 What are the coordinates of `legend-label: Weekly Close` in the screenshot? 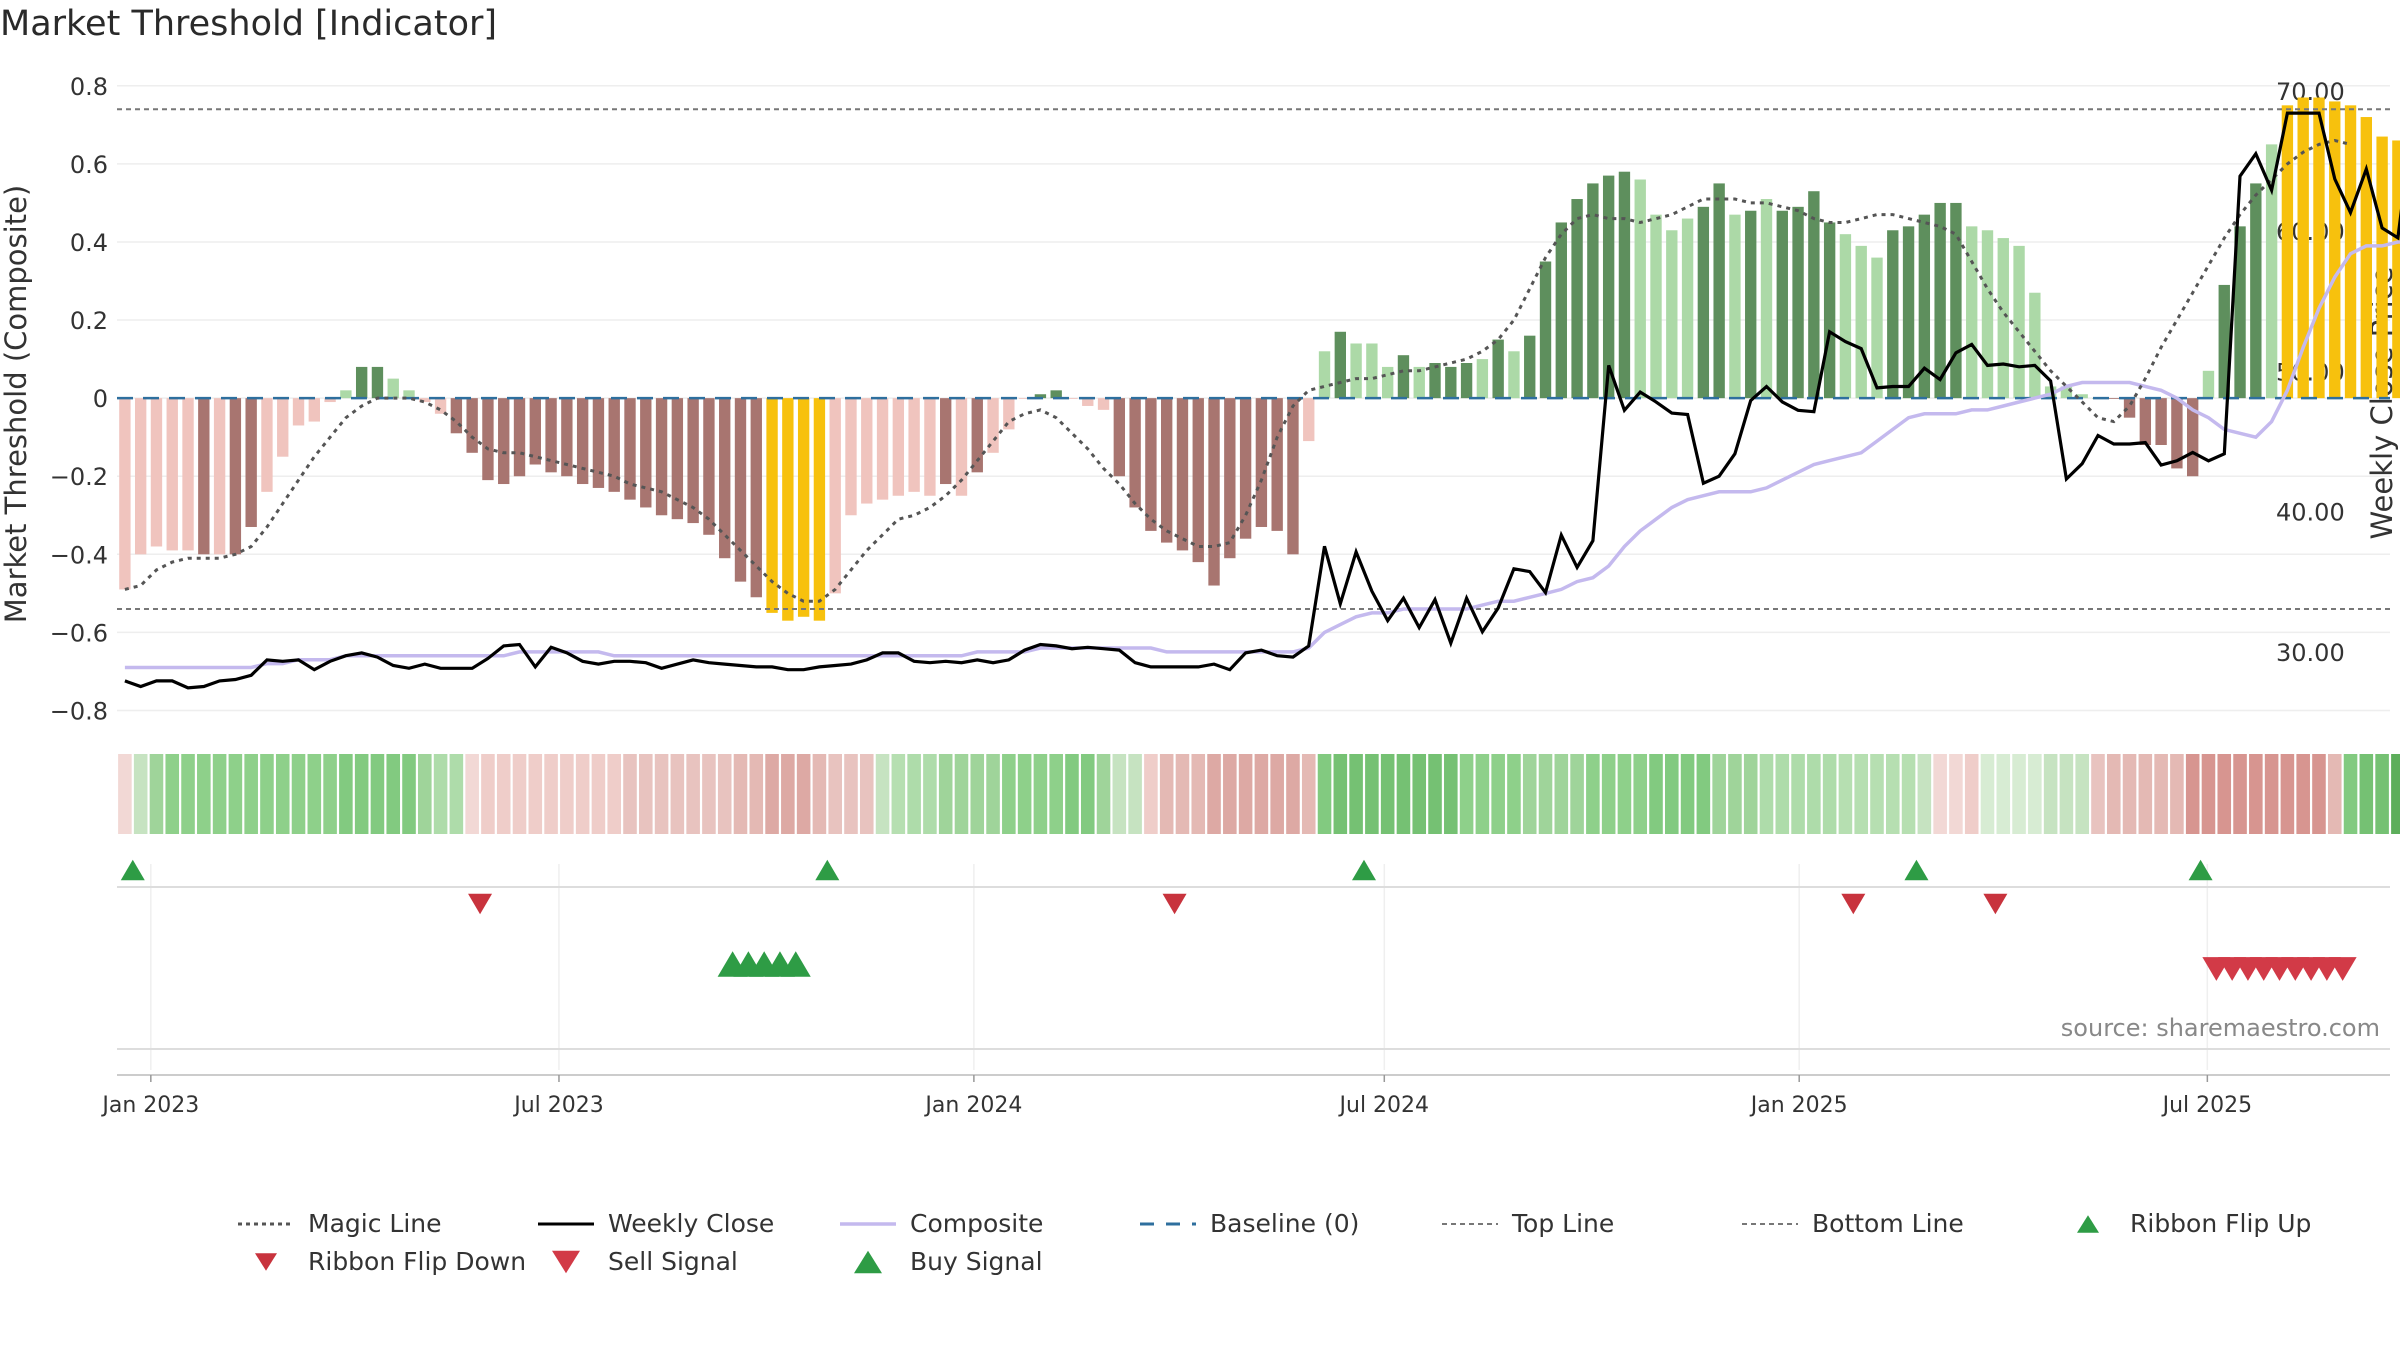 It's located at (691, 1223).